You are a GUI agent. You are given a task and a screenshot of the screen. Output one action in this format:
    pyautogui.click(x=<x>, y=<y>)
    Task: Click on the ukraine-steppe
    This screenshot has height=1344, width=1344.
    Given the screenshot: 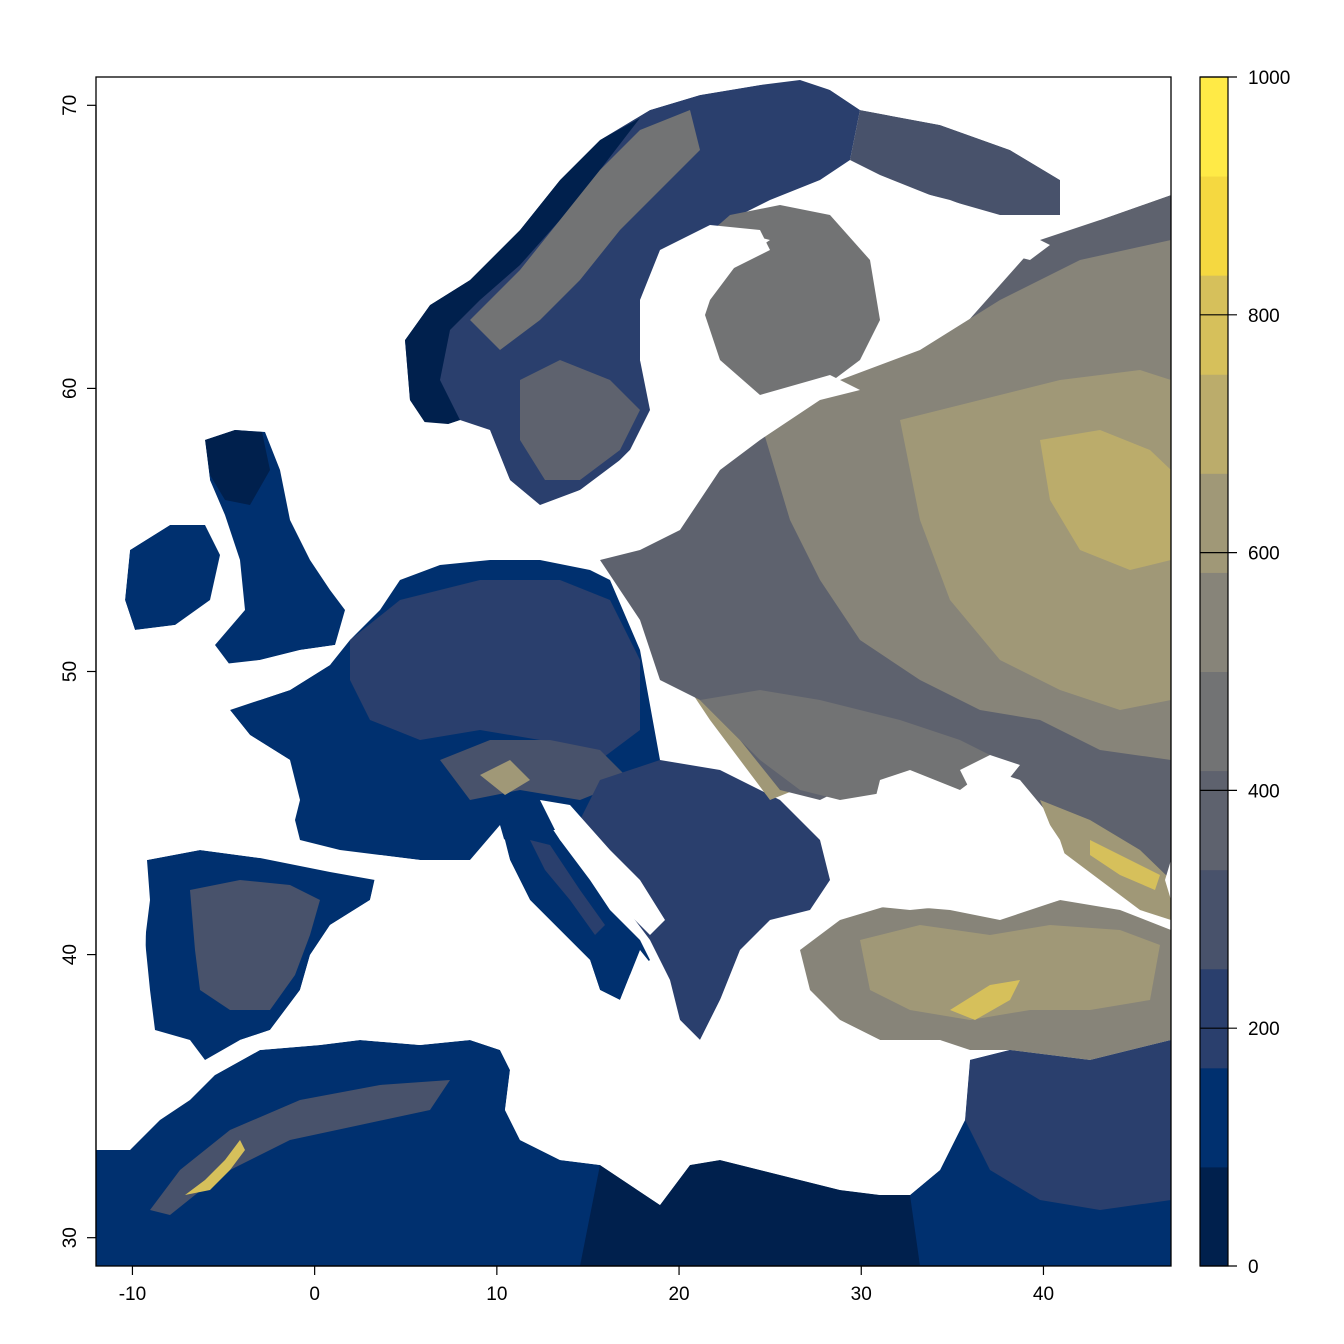 What is the action you would take?
    pyautogui.click(x=850, y=745)
    